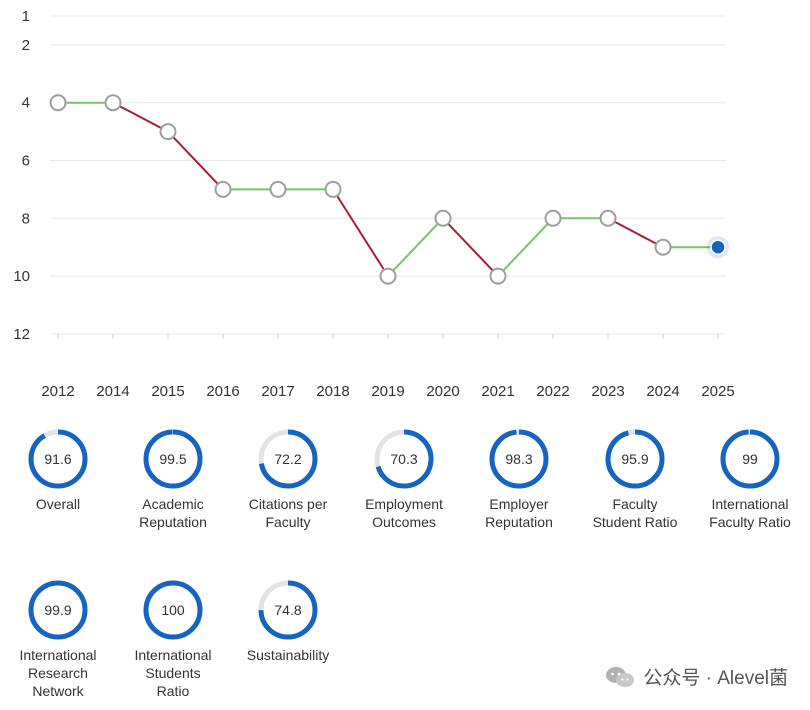 This screenshot has width=810, height=710. I want to click on metric-label: International Faculty Ratio, so click(750, 513).